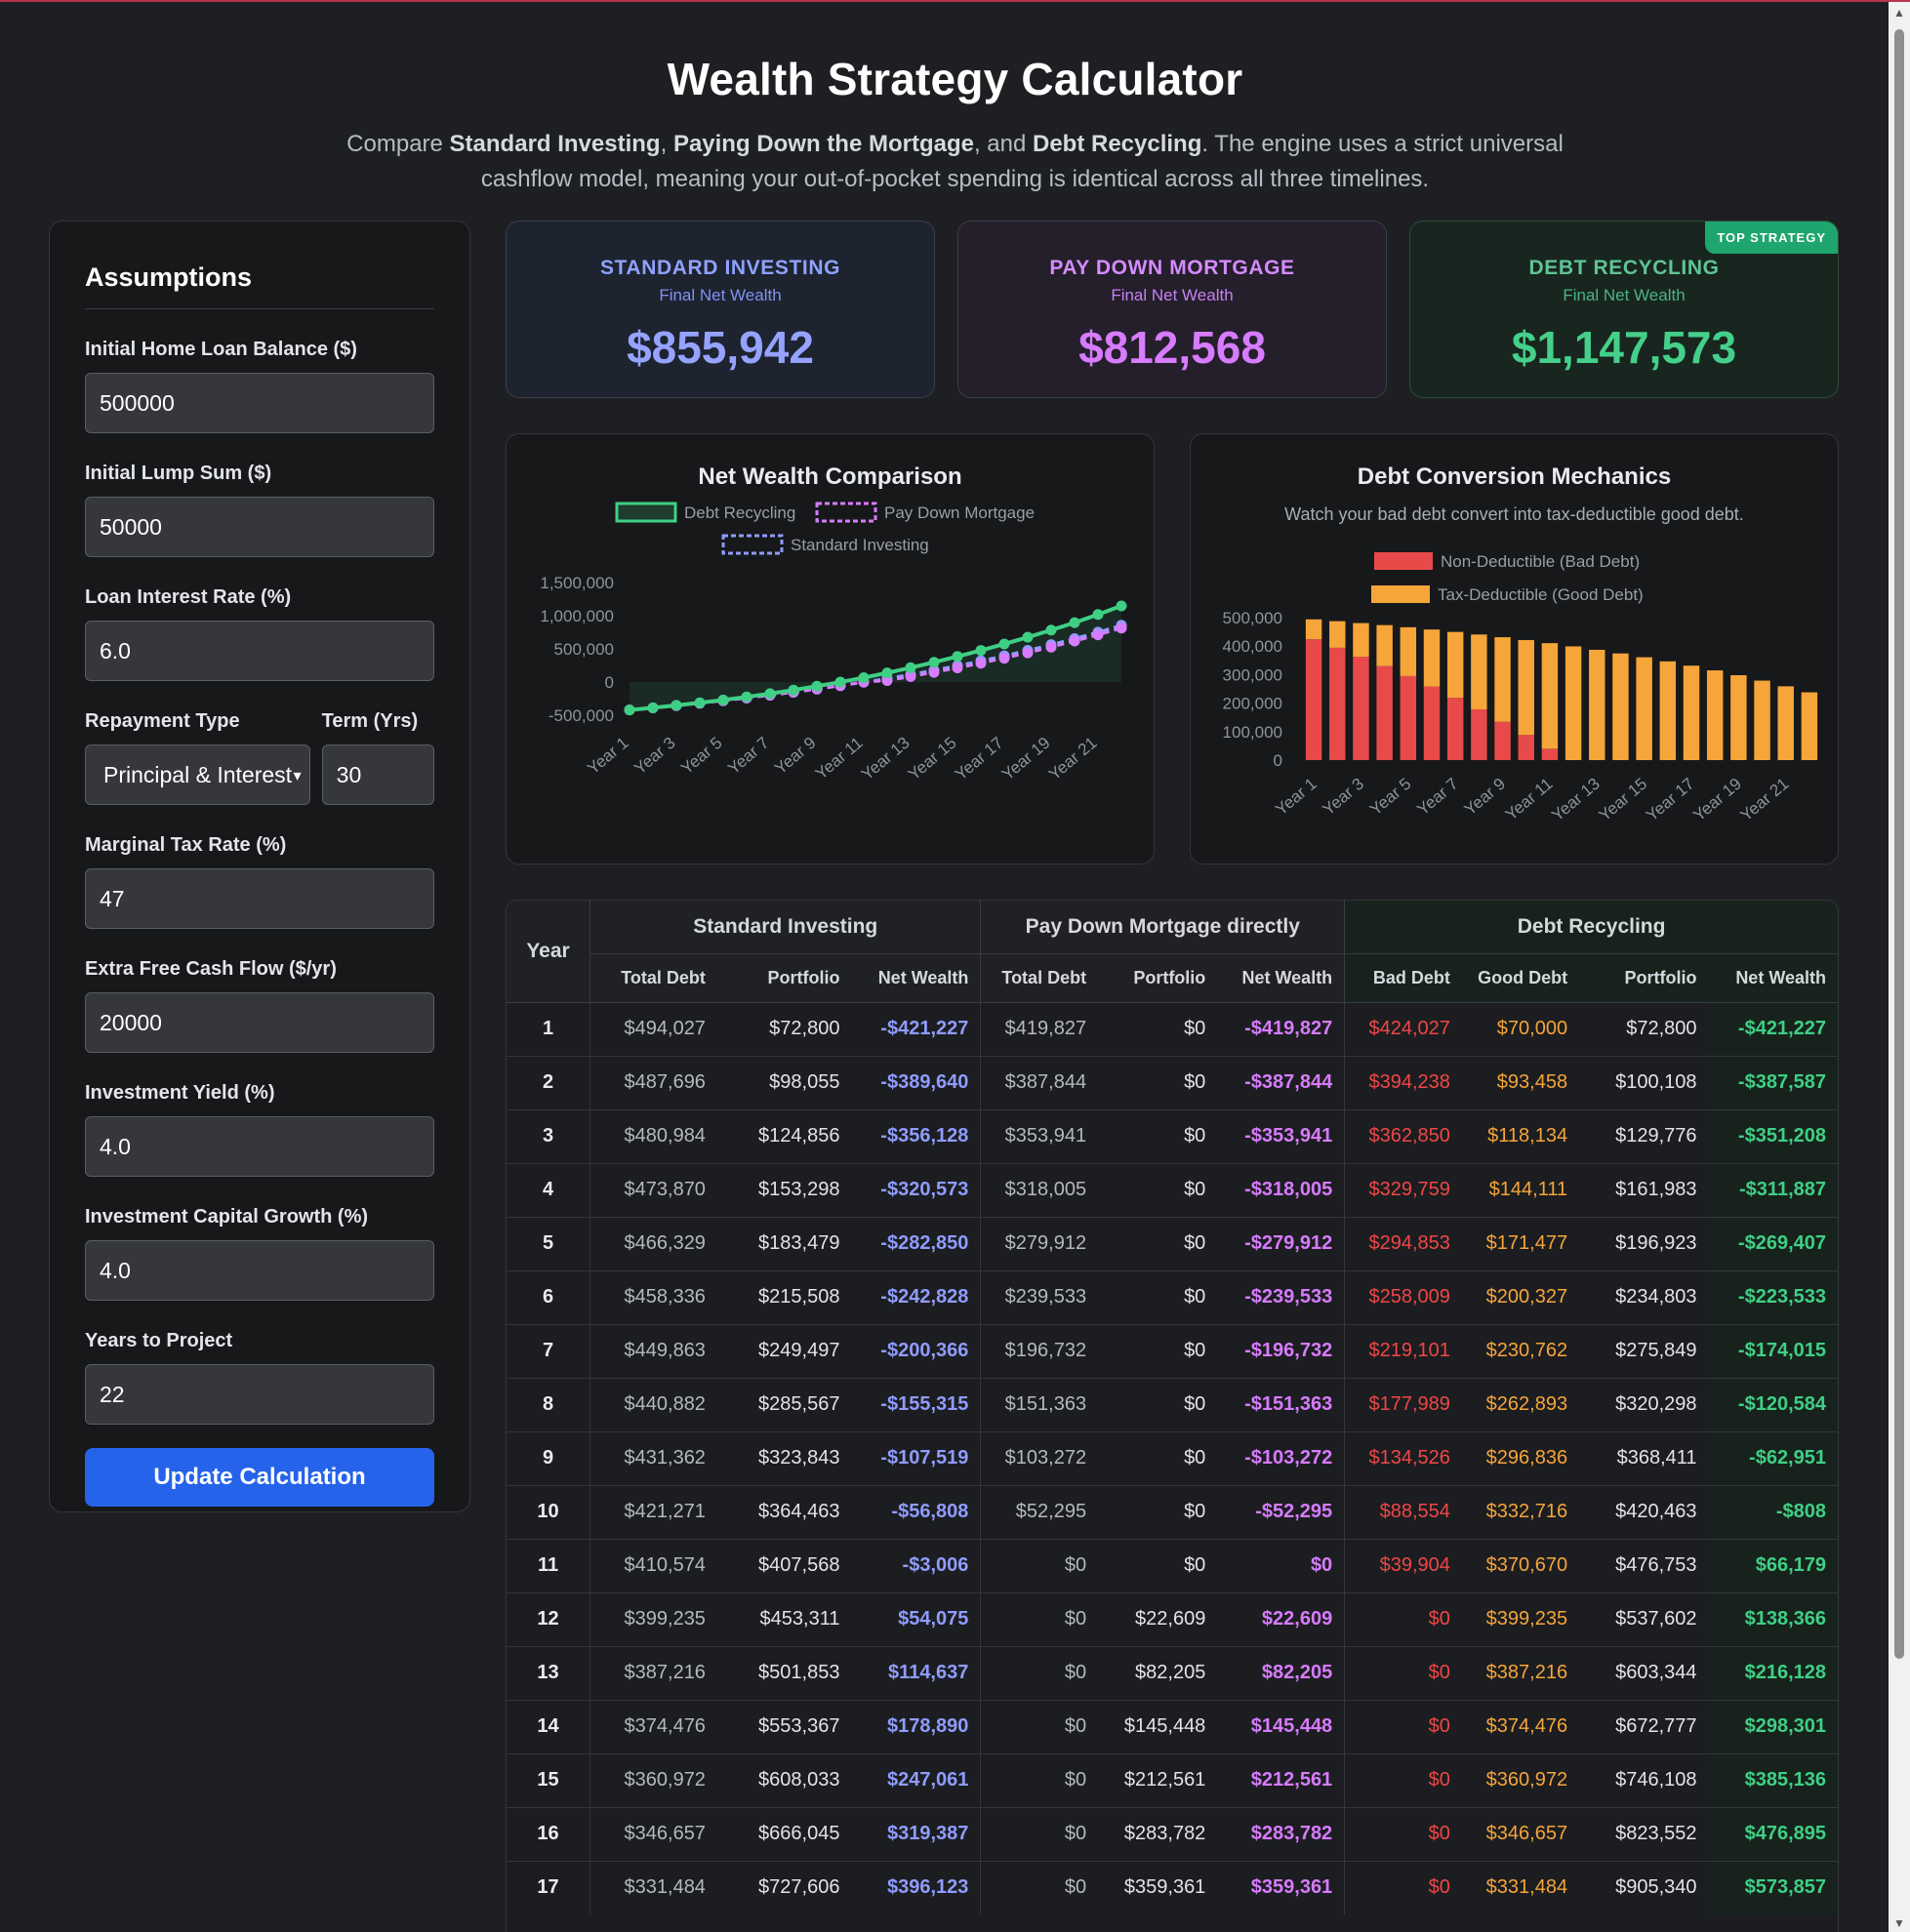  Describe the element at coordinates (1520, 1135) in the screenshot. I see `table-cell: $118,134` at that location.